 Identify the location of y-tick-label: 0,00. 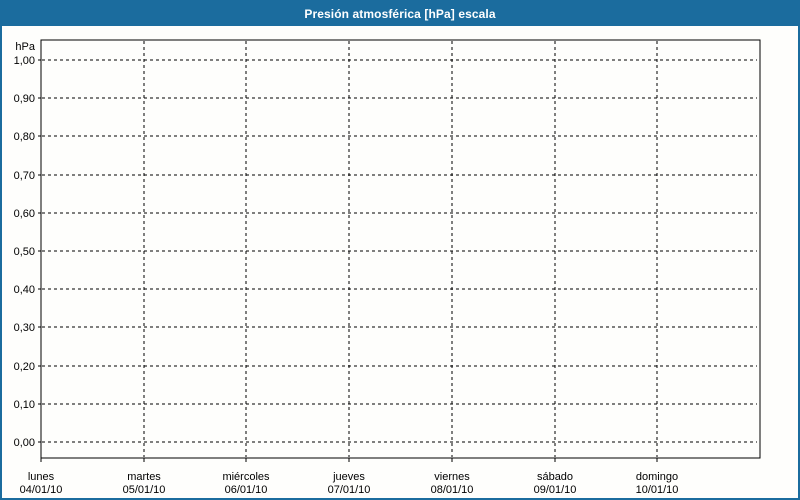
(24, 443).